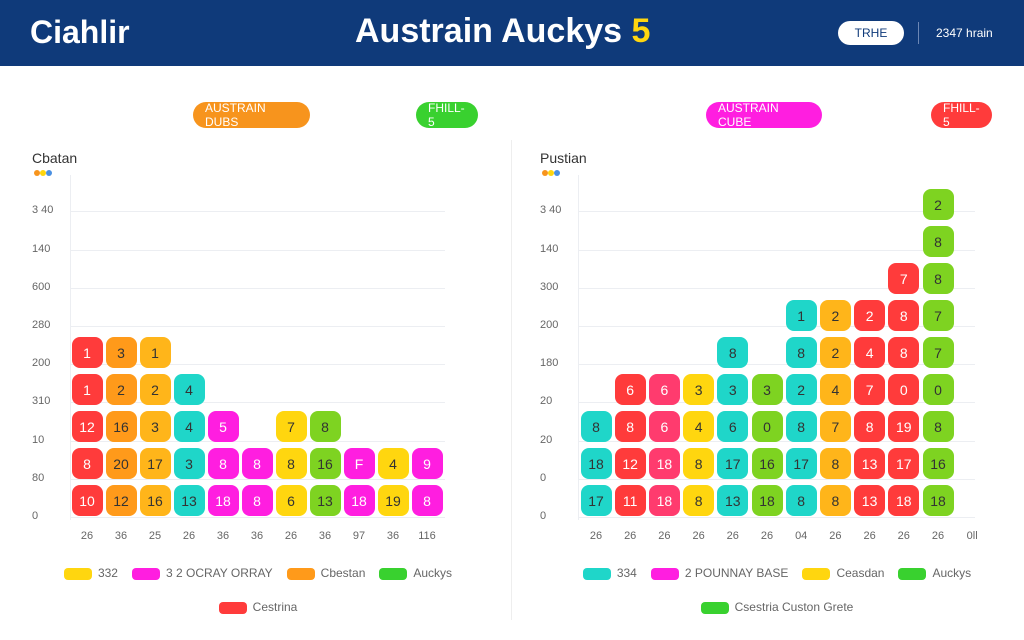 This screenshot has height=640, width=1024. What do you see at coordinates (223, 426) in the screenshot?
I see `tile: 5` at bounding box center [223, 426].